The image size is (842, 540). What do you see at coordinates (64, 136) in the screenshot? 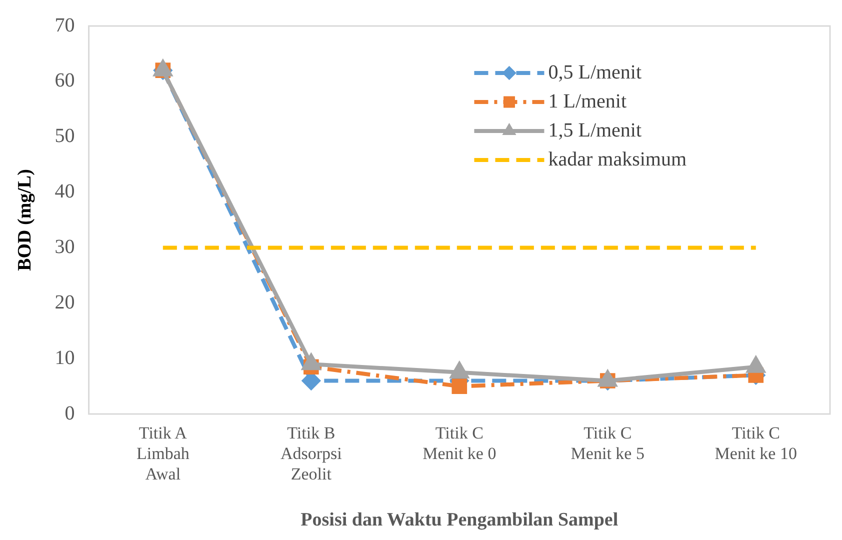
I see `y-tick-label: 50` at bounding box center [64, 136].